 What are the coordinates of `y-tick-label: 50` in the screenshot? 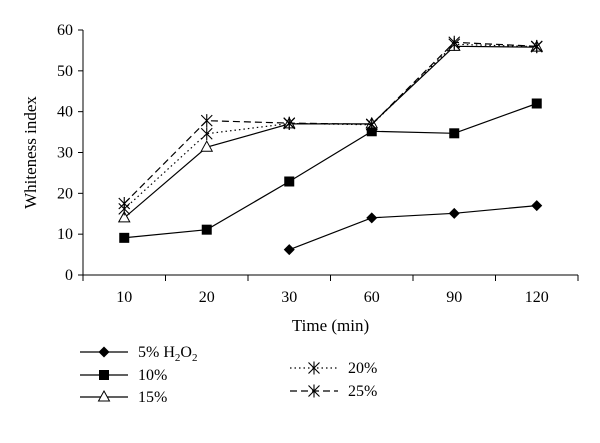 It's located at (65, 71).